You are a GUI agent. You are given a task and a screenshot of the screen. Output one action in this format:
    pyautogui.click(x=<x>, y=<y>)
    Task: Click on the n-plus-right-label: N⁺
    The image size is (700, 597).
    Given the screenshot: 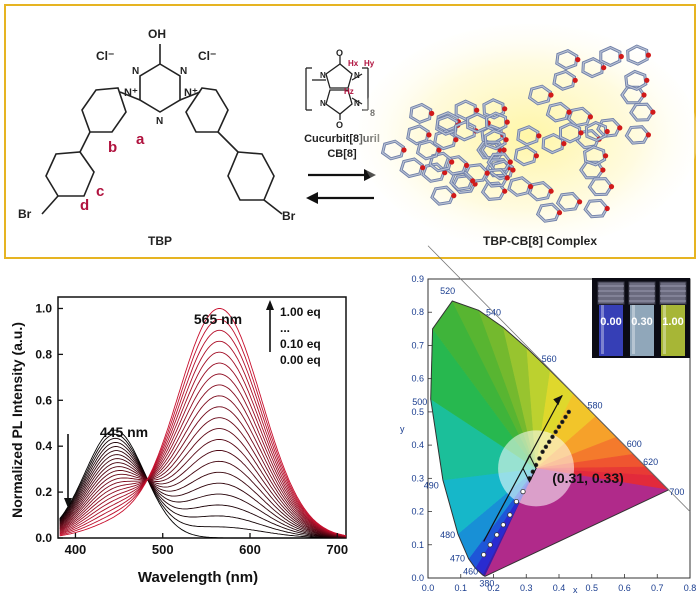 What is the action you would take?
    pyautogui.click(x=191, y=93)
    